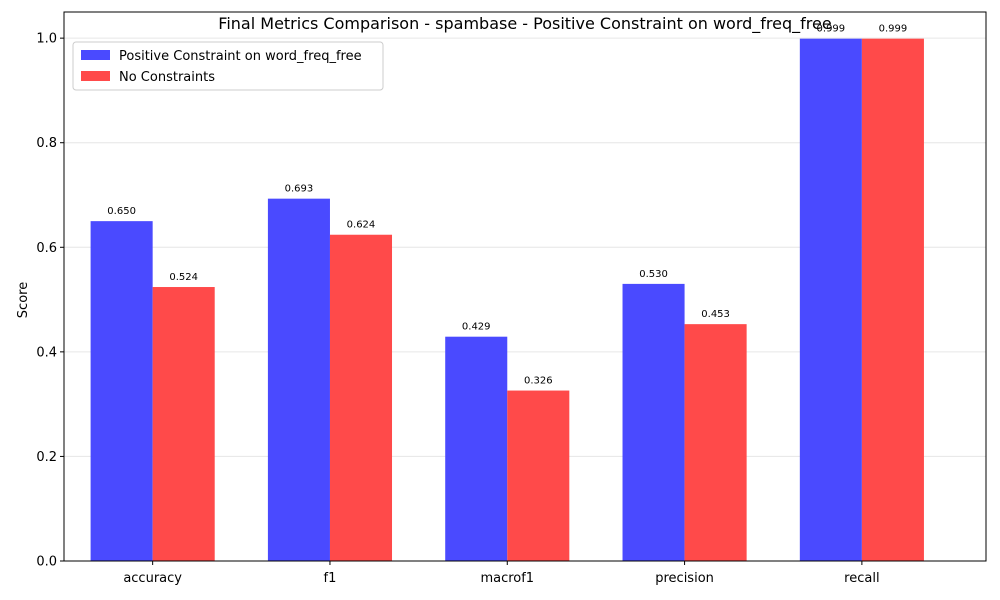  Describe the element at coordinates (46, 352) in the screenshot. I see `y-tick-label: 0.4` at that location.